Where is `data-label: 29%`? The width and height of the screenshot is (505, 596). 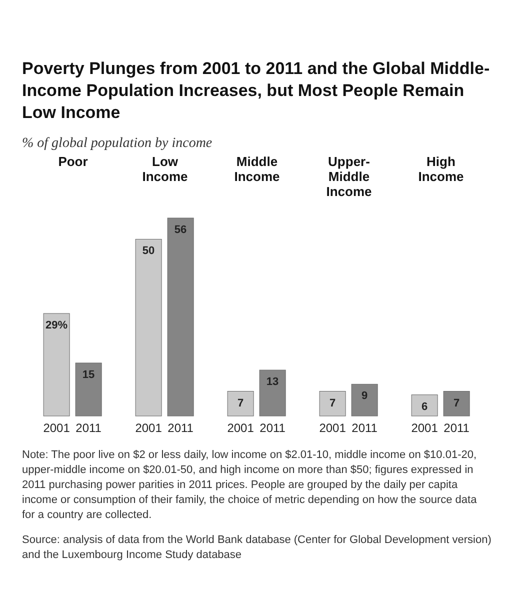
data-label: 29% is located at coordinates (57, 325).